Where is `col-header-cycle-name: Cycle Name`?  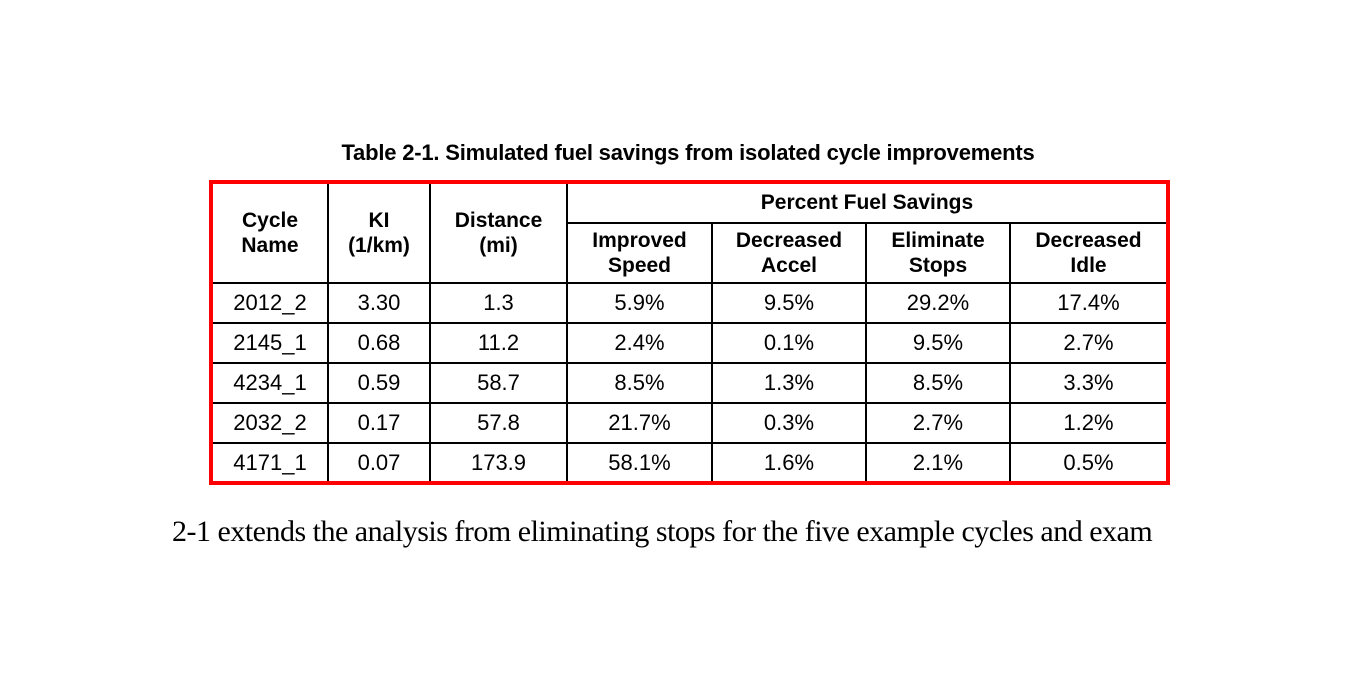
col-header-cycle-name: Cycle Name is located at coordinates (269, 232).